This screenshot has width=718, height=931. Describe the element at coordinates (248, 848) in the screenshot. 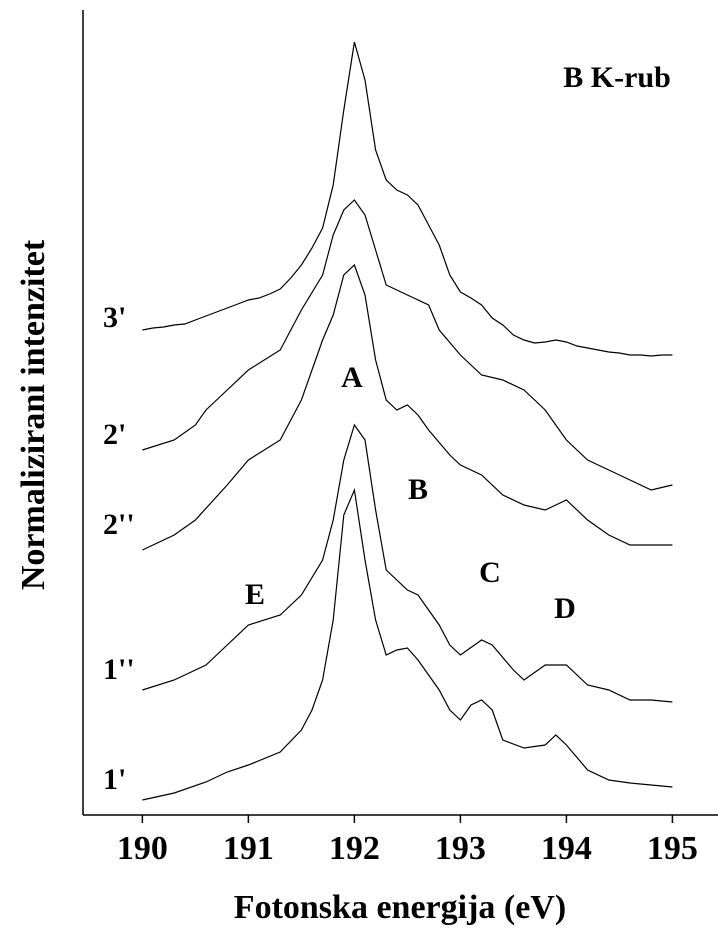

I see `x-tick-label: 191` at that location.